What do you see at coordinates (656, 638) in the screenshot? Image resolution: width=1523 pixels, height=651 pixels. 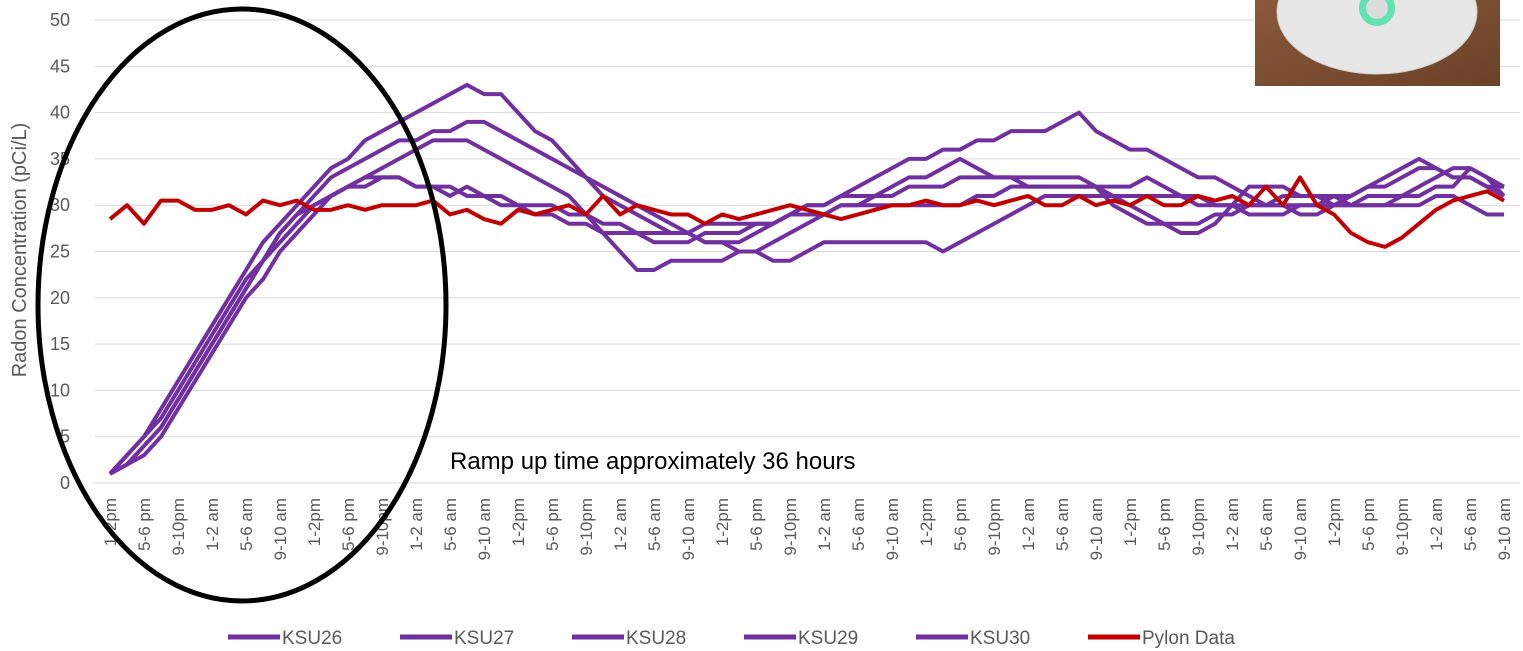 I see `legend-label: KSU28` at bounding box center [656, 638].